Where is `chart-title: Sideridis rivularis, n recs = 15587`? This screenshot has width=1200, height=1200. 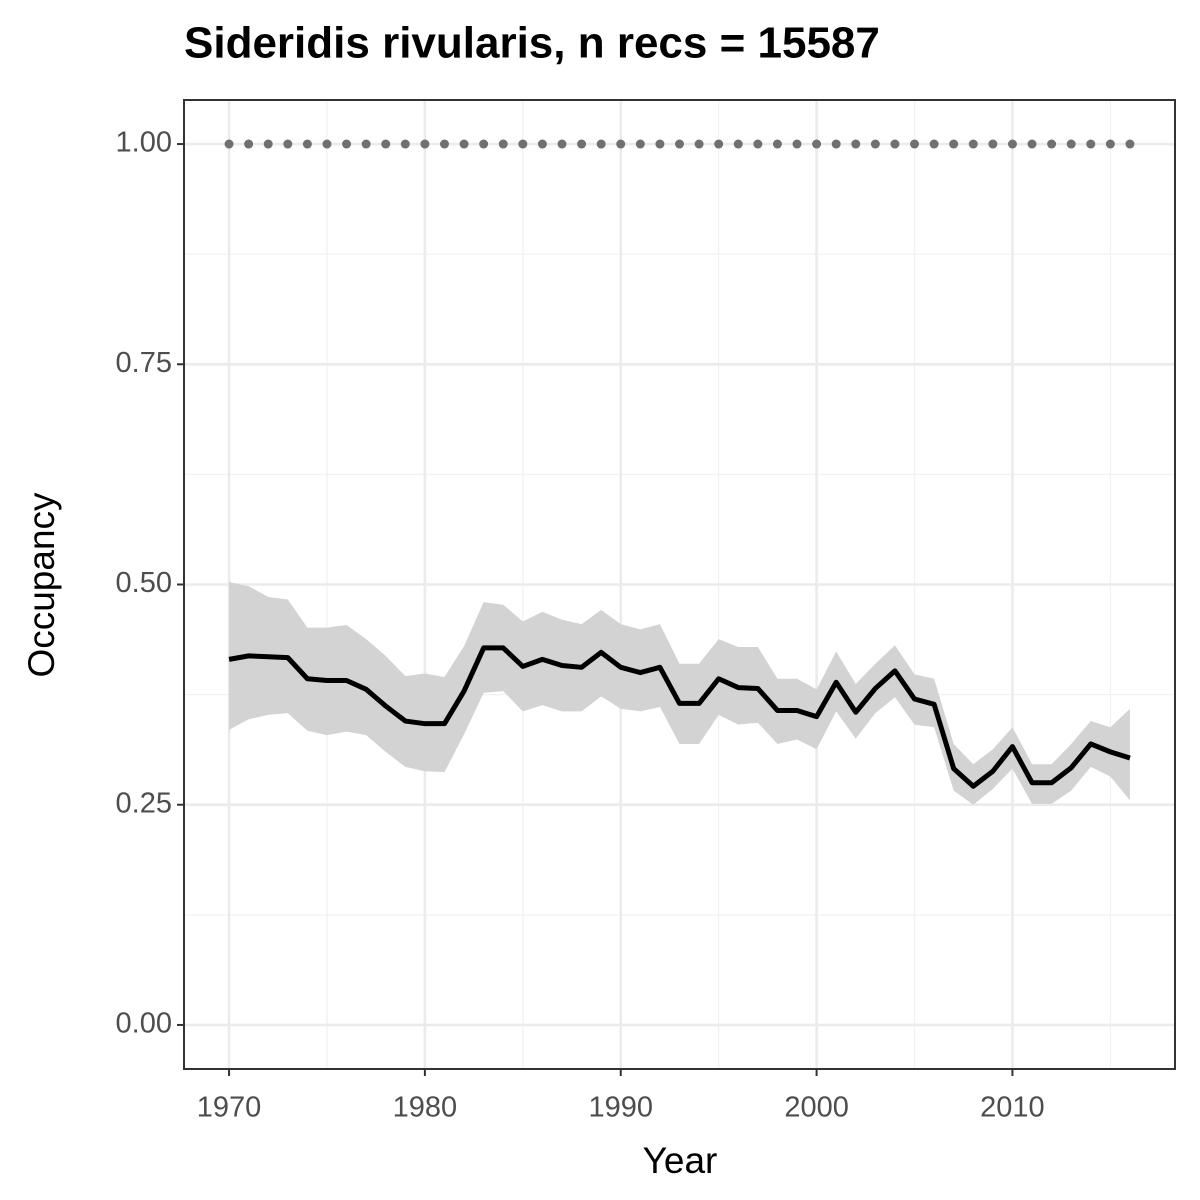 chart-title: Sideridis rivularis, n recs = 15587 is located at coordinates (532, 43).